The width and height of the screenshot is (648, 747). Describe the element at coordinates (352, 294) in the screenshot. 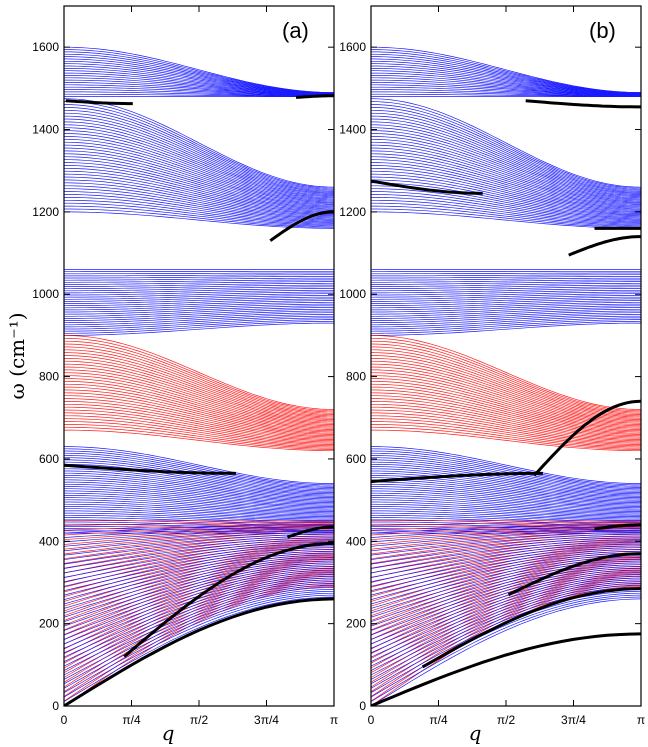

I see `y-tick-label: 1000` at that location.